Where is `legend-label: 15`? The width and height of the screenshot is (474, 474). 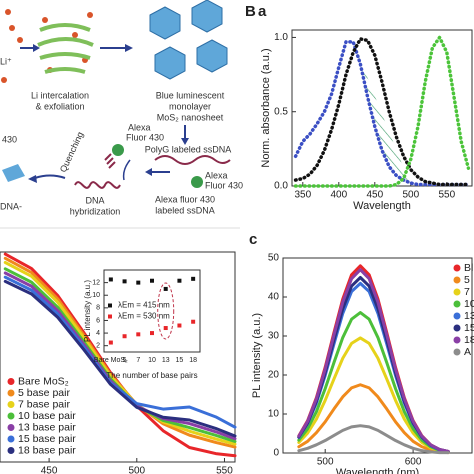 legend-label: 15 is located at coordinates (469, 328).